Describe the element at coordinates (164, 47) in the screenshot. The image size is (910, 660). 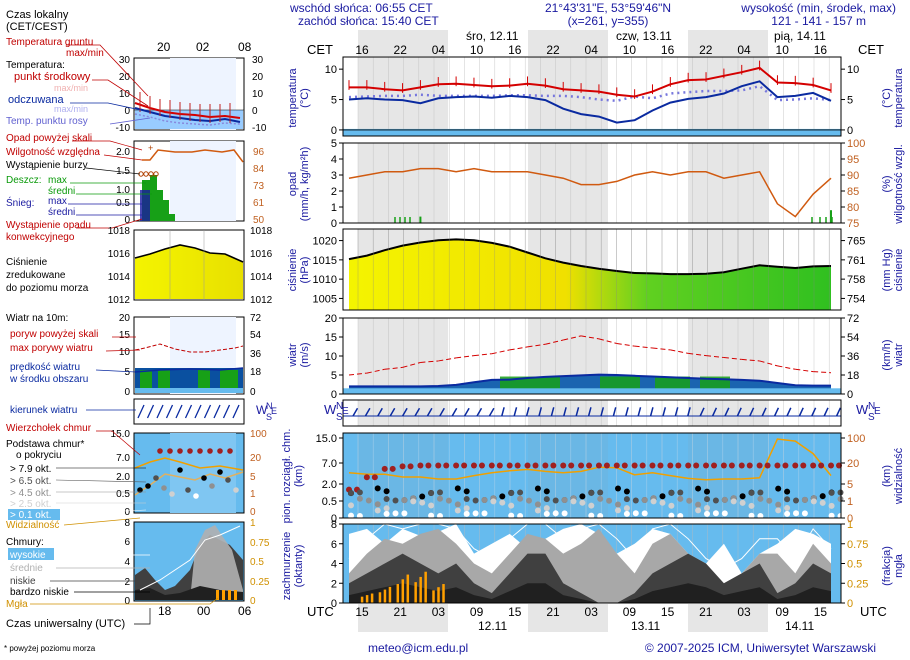
I see `legend-local-hour-1: 20` at that location.